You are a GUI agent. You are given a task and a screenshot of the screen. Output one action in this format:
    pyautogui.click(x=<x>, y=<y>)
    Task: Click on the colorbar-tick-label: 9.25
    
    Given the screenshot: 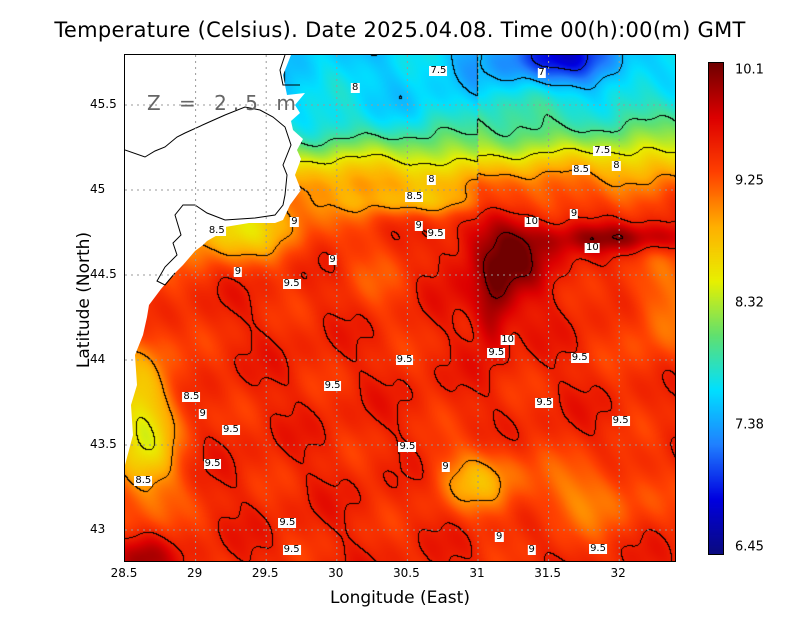 What is the action you would take?
    pyautogui.click(x=749, y=181)
    